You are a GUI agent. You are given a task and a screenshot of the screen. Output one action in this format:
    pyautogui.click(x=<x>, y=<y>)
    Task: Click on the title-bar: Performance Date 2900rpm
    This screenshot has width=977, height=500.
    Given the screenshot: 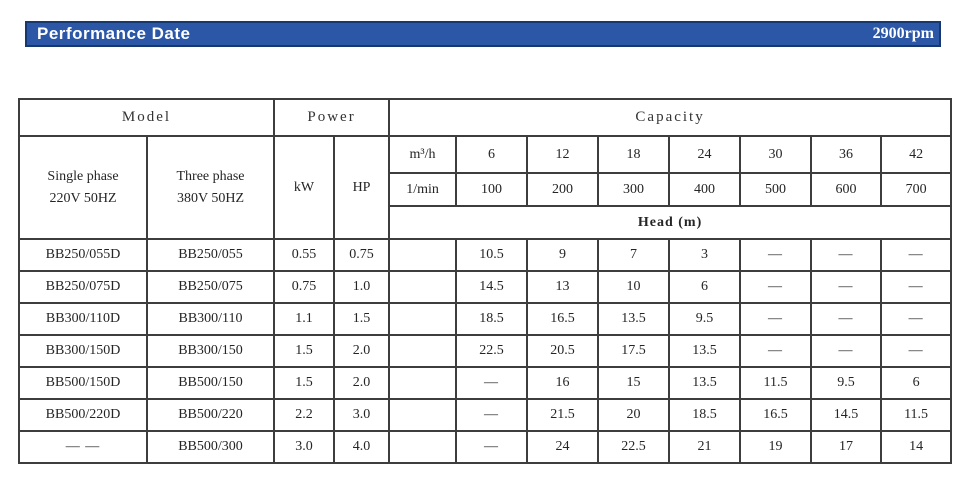 What is the action you would take?
    pyautogui.click(x=483, y=34)
    